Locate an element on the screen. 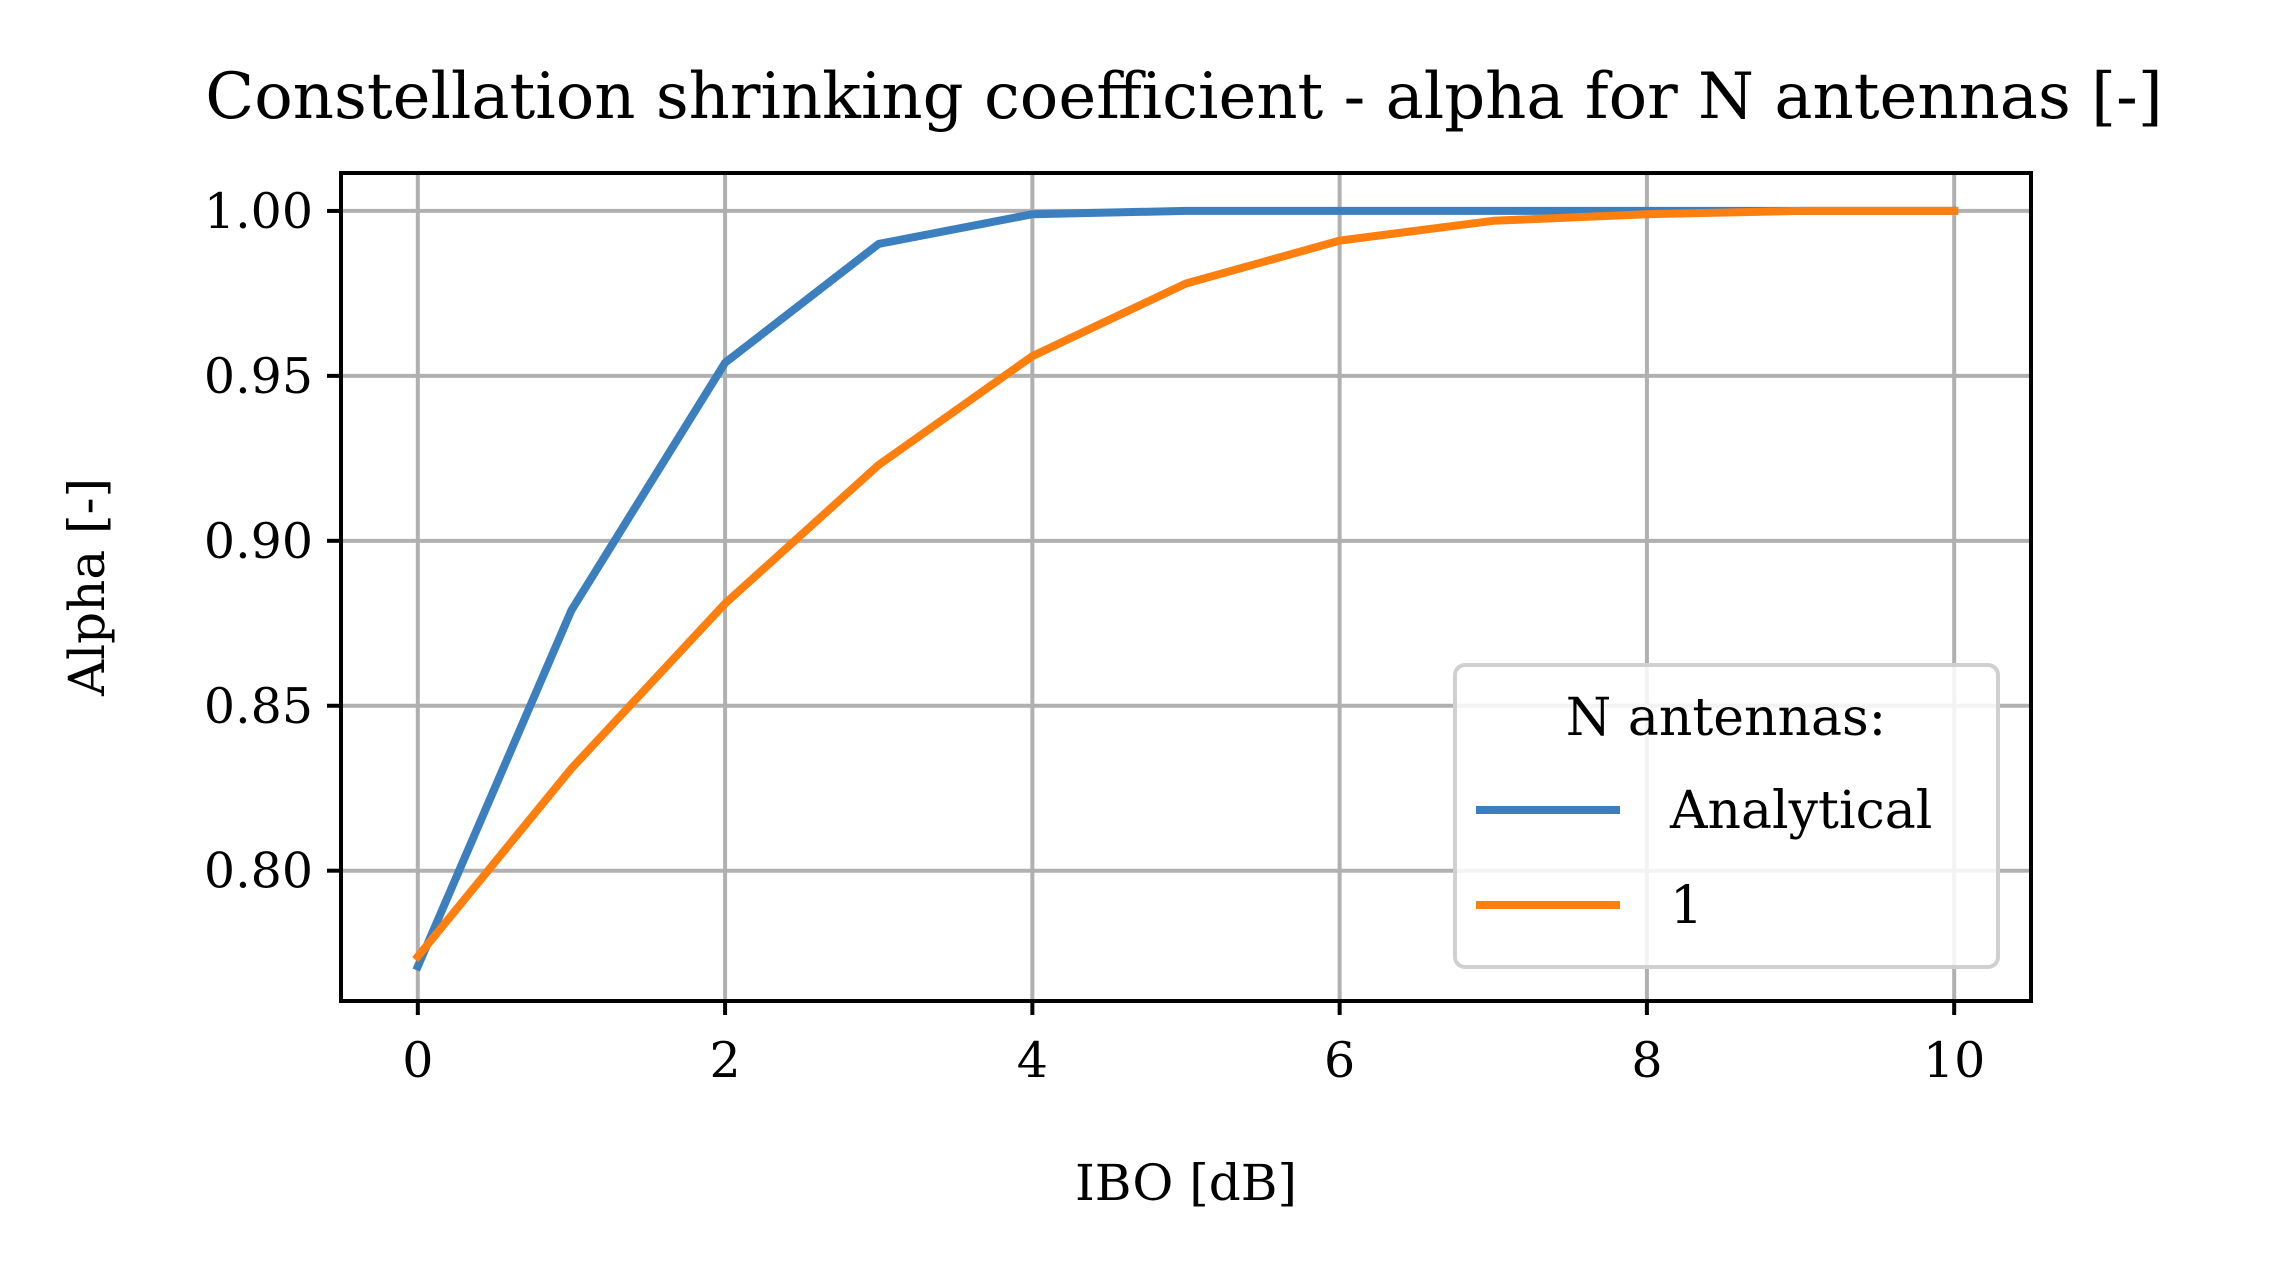  x-tick-label: 10 is located at coordinates (1954, 1060).